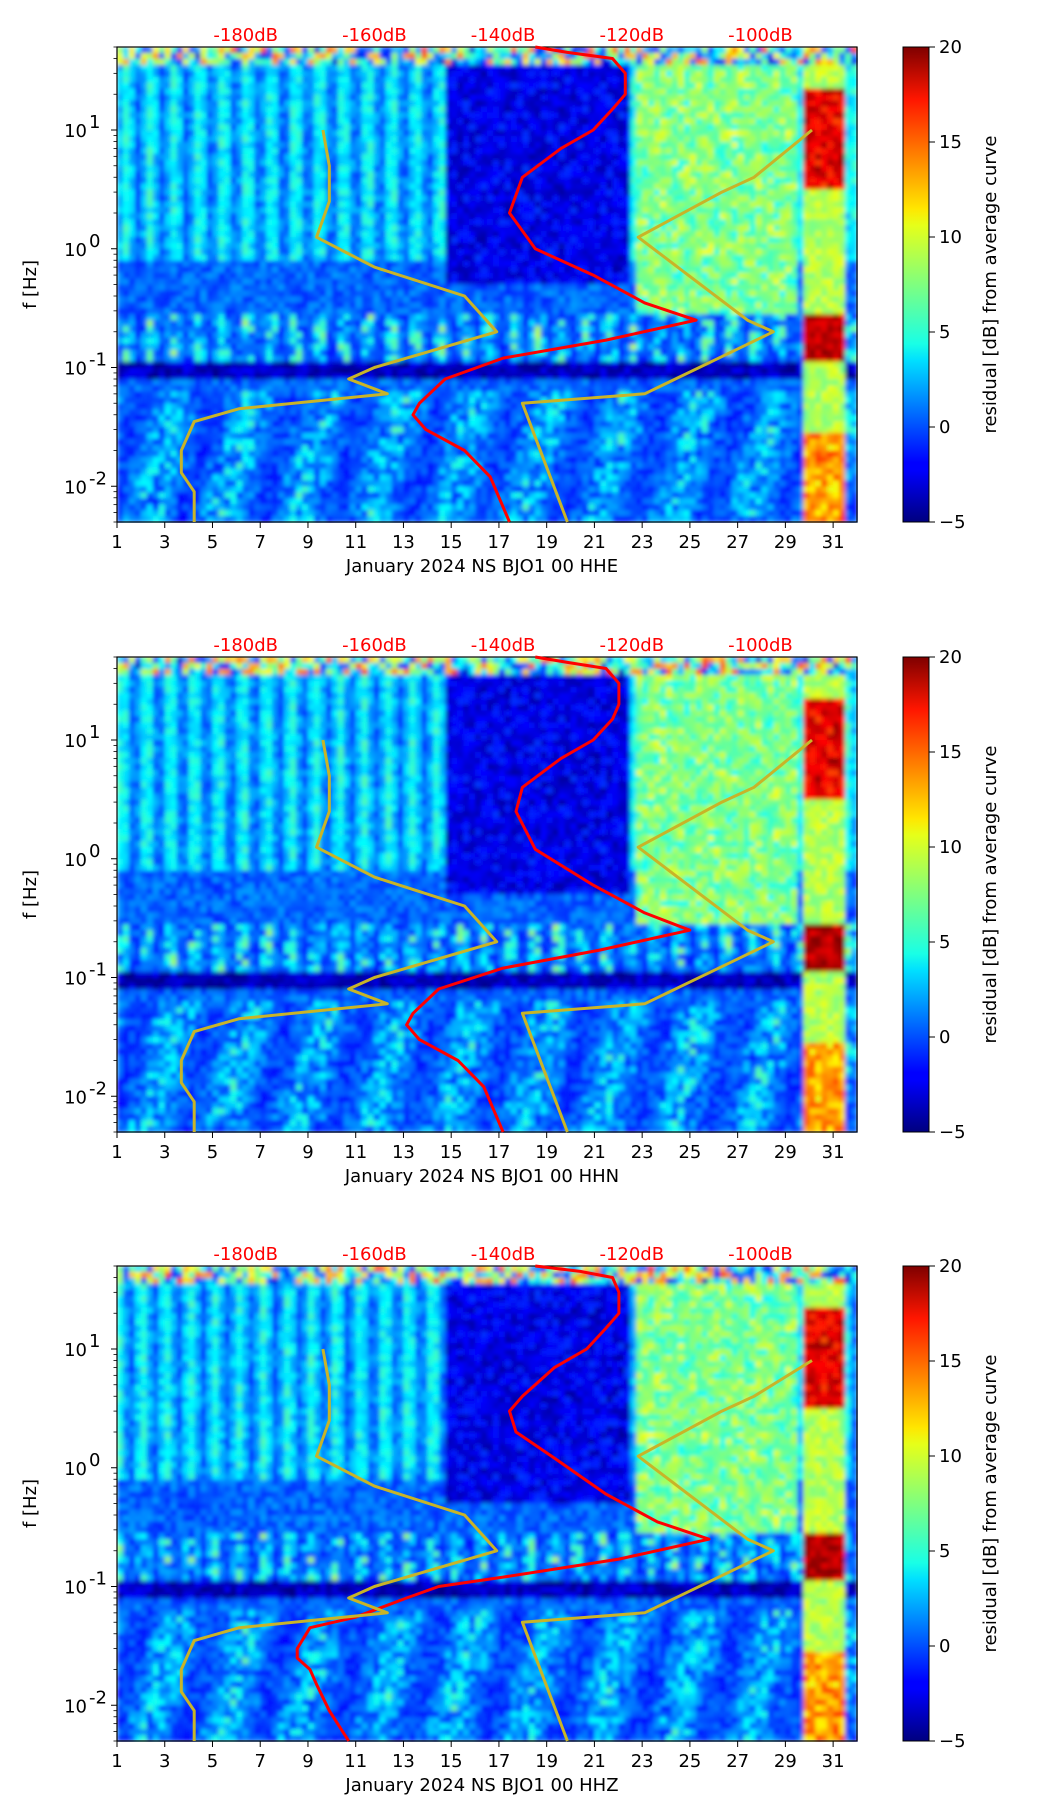 The height and width of the screenshot is (1806, 1052). I want to click on x-tick-label: 29, so click(785, 1761).